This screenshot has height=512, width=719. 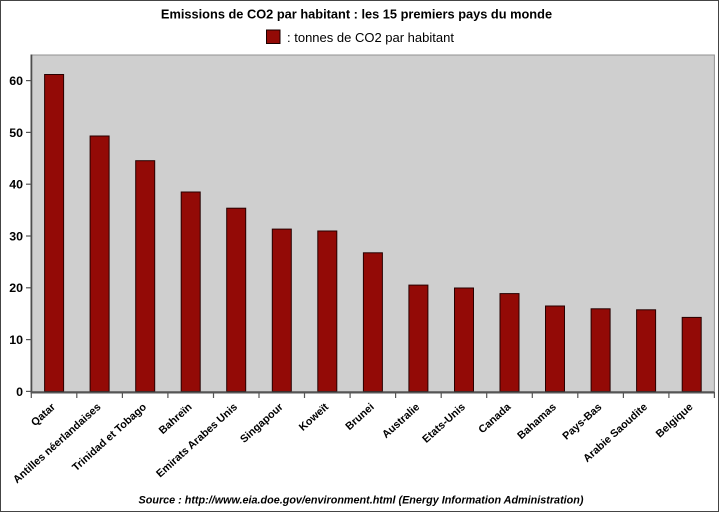 What do you see at coordinates (16, 133) in the screenshot?
I see `svg-text: 50` at bounding box center [16, 133].